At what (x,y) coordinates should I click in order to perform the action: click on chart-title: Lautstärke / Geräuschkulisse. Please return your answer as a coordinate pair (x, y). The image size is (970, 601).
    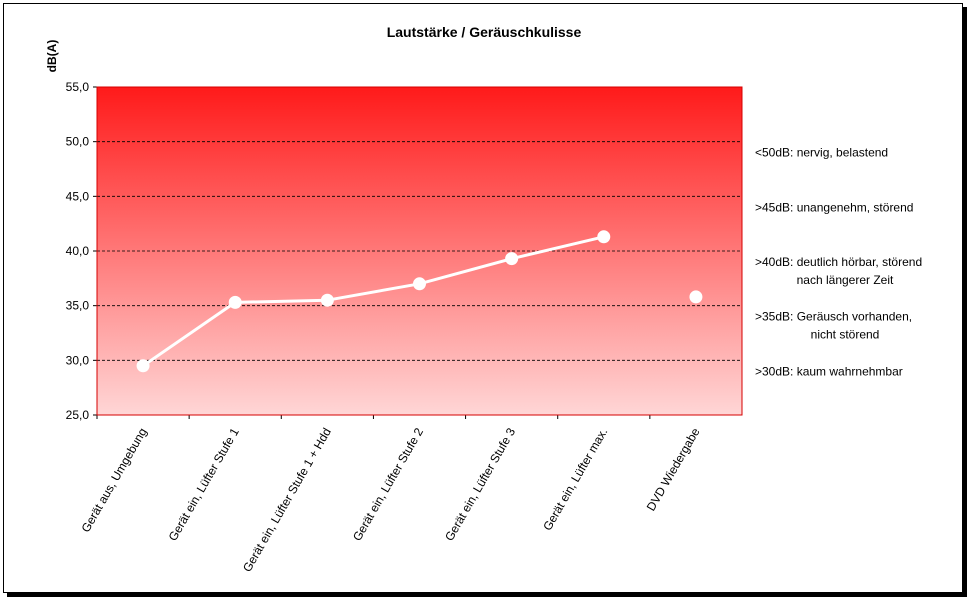
    Looking at the image, I should click on (484, 32).